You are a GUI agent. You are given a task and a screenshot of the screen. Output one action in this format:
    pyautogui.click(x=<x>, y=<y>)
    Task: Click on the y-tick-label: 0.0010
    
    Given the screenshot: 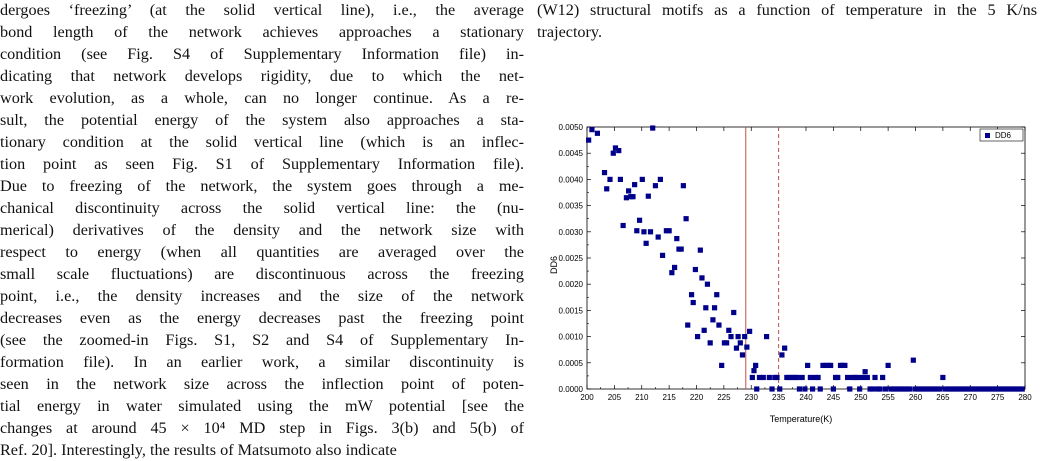 What is the action you would take?
    pyautogui.click(x=571, y=337)
    